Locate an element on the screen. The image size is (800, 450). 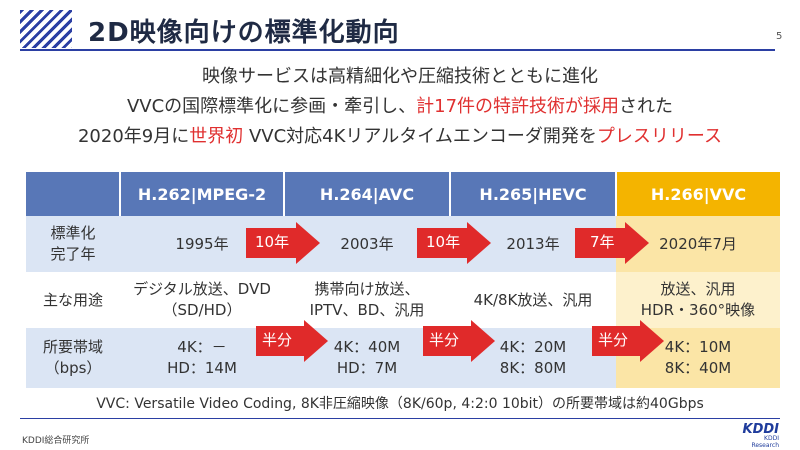
organization-name: KDDI総合研究所 is located at coordinates (56, 441).